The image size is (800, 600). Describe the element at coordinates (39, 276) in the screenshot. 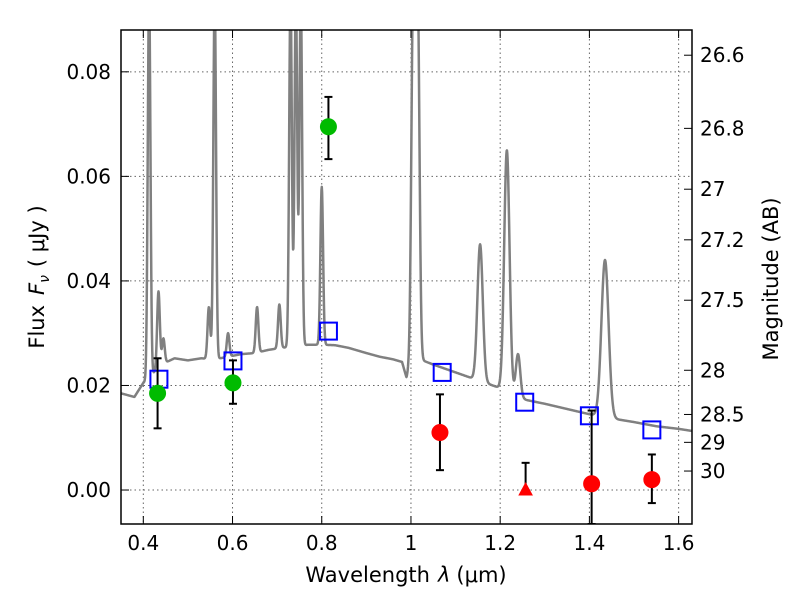

I see `y-axis-label: FluxFν( μJy )` at that location.